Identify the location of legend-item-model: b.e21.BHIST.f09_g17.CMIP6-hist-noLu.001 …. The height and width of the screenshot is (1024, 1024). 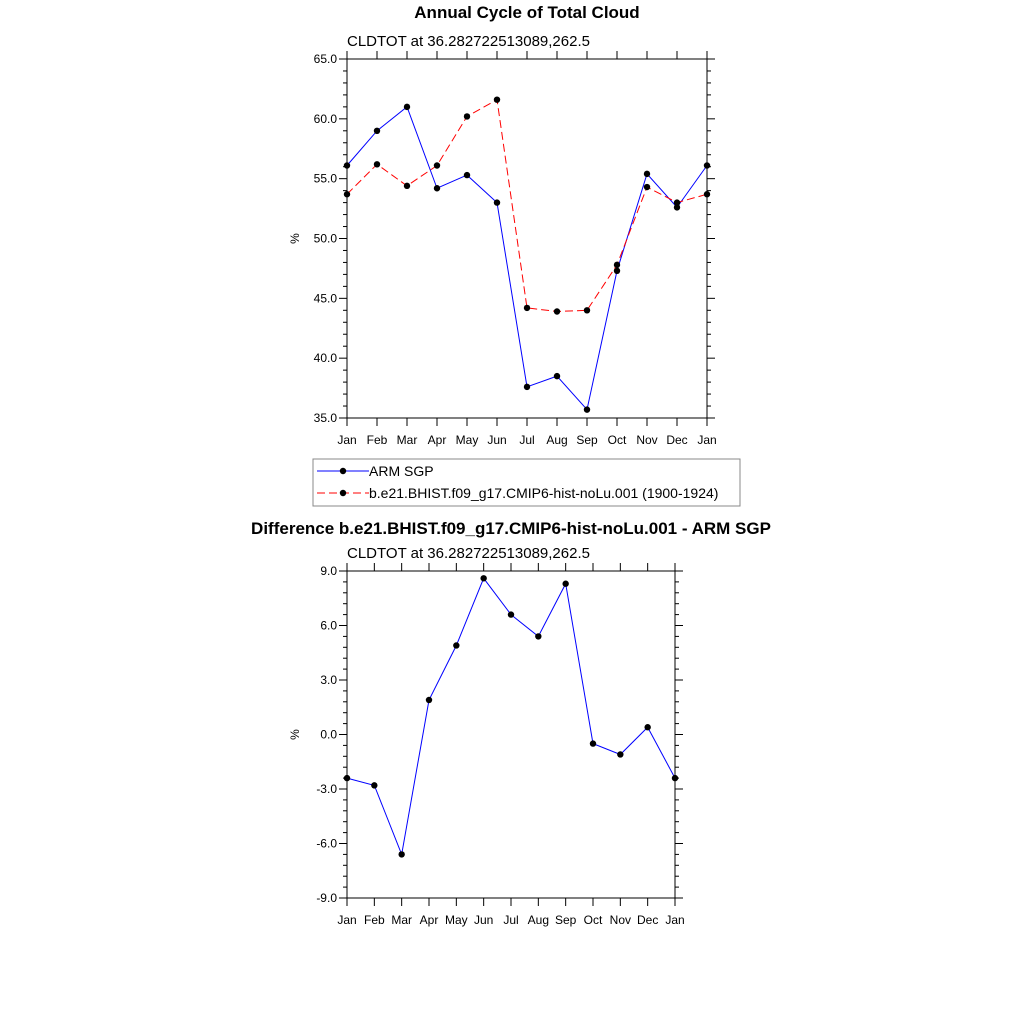
(517, 493).